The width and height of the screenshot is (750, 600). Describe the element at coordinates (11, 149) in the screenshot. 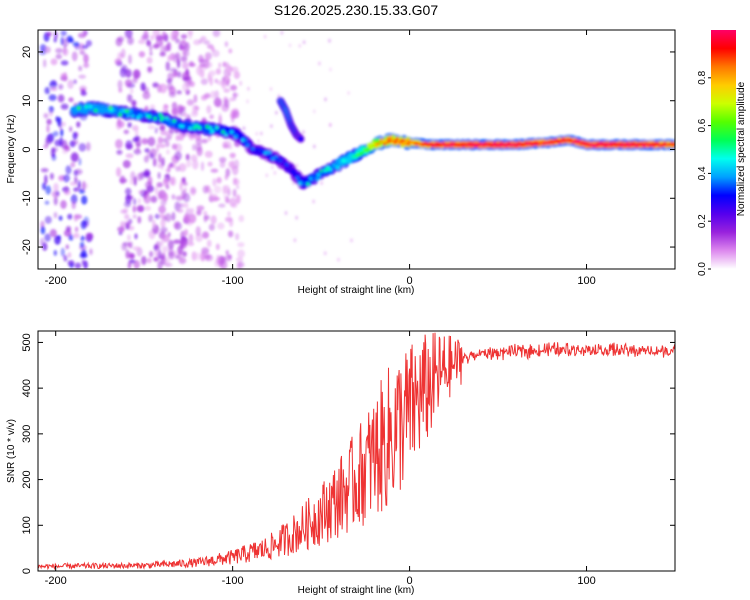

I see `spectrogram-y-label: Frequency (Hz)` at that location.